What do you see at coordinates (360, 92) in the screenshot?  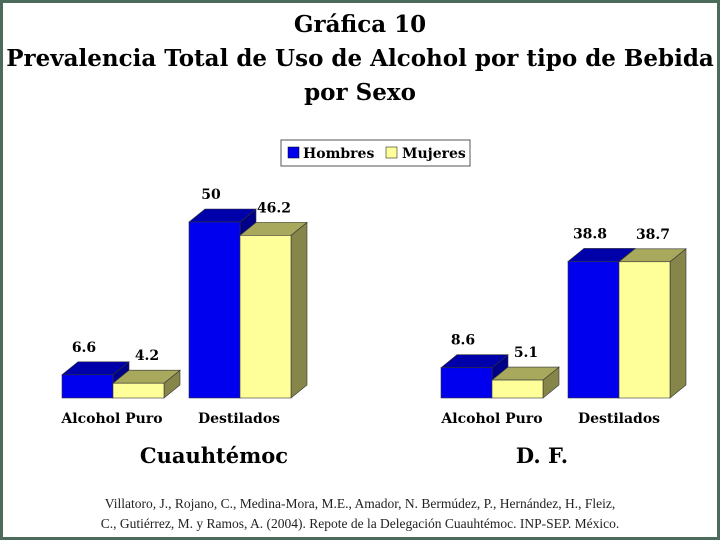 I see `chart-title-line3: por Sexo` at bounding box center [360, 92].